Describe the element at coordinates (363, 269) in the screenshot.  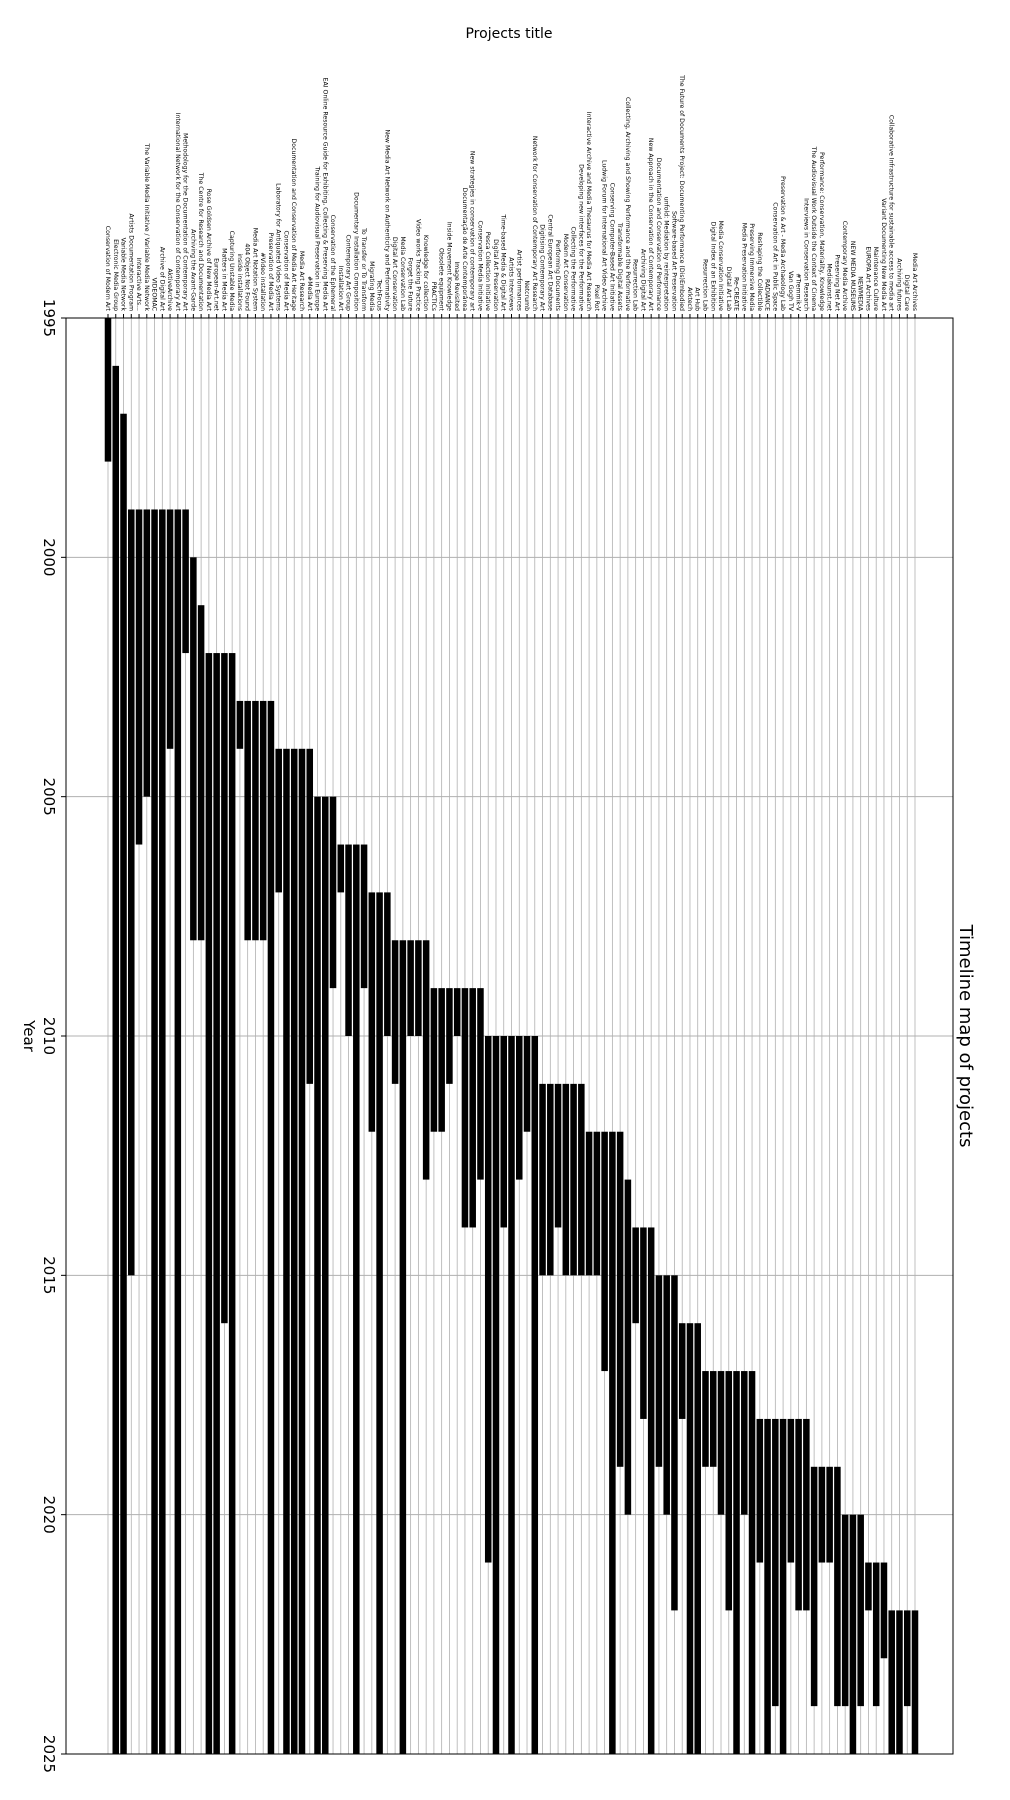
I see `project-label: To Transfer or To Transform` at that location.